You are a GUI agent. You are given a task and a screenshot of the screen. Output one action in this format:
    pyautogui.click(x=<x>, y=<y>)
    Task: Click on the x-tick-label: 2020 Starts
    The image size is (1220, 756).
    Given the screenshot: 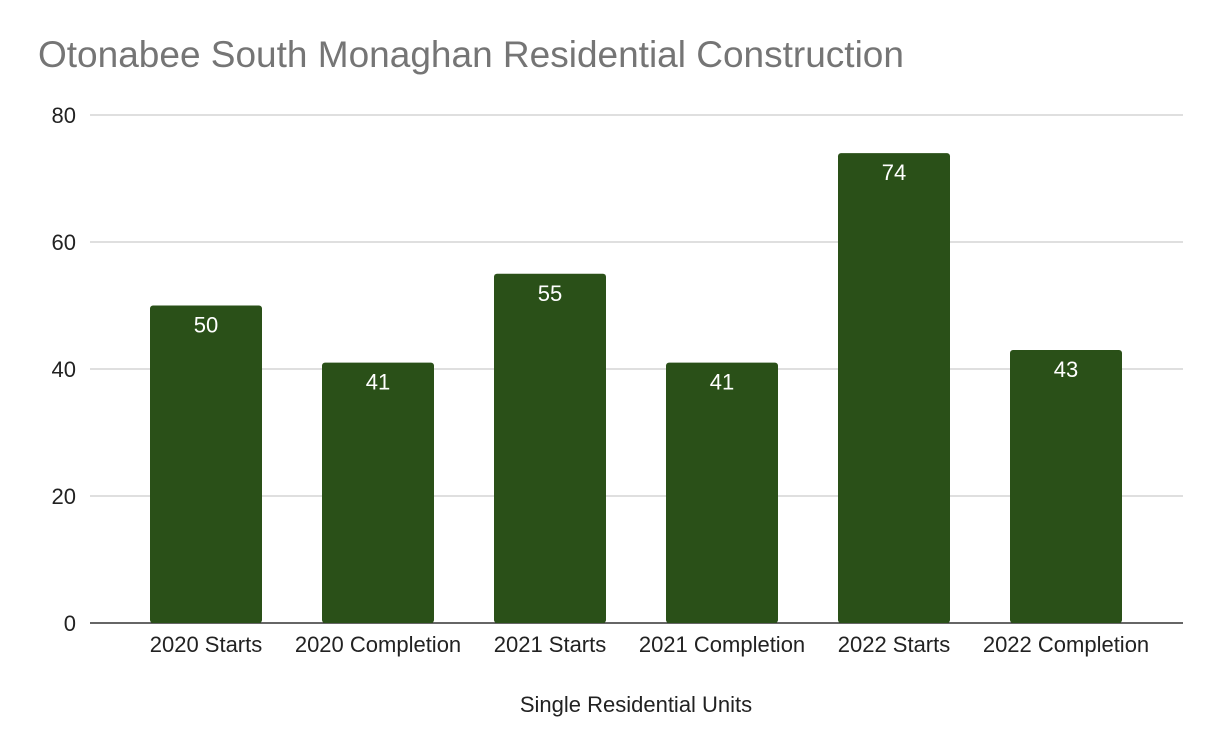 What is the action you would take?
    pyautogui.click(x=206, y=644)
    